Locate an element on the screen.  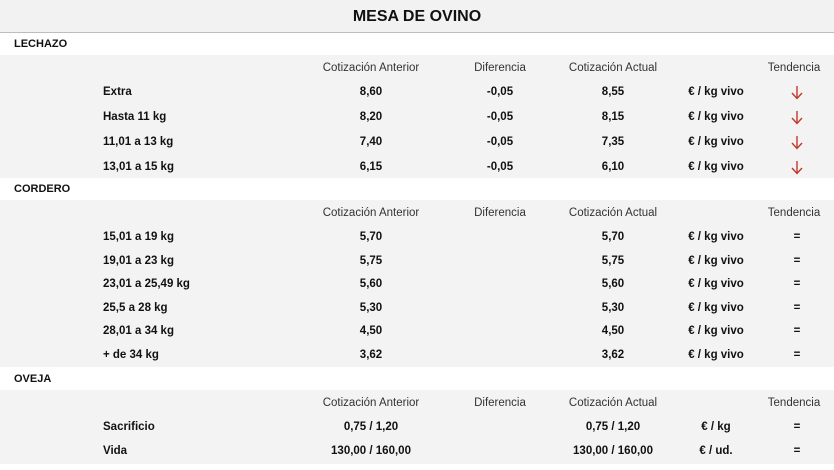
table-row: 23,01 a 25,49 kg 5,60 5,60 € / kg vivo = is located at coordinates (417, 284).